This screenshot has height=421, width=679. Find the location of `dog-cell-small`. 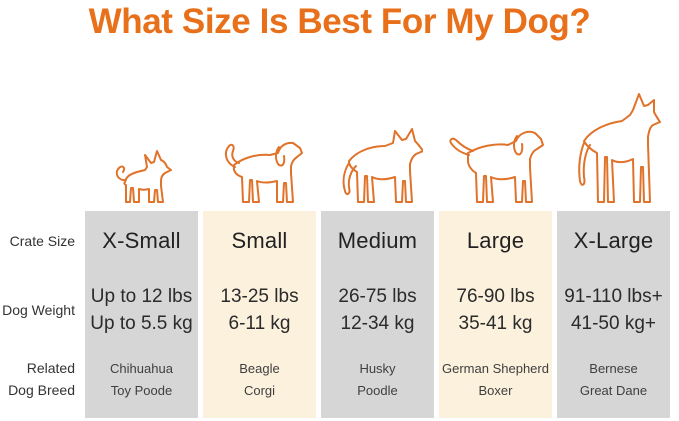

dog-cell-small is located at coordinates (259, 102).